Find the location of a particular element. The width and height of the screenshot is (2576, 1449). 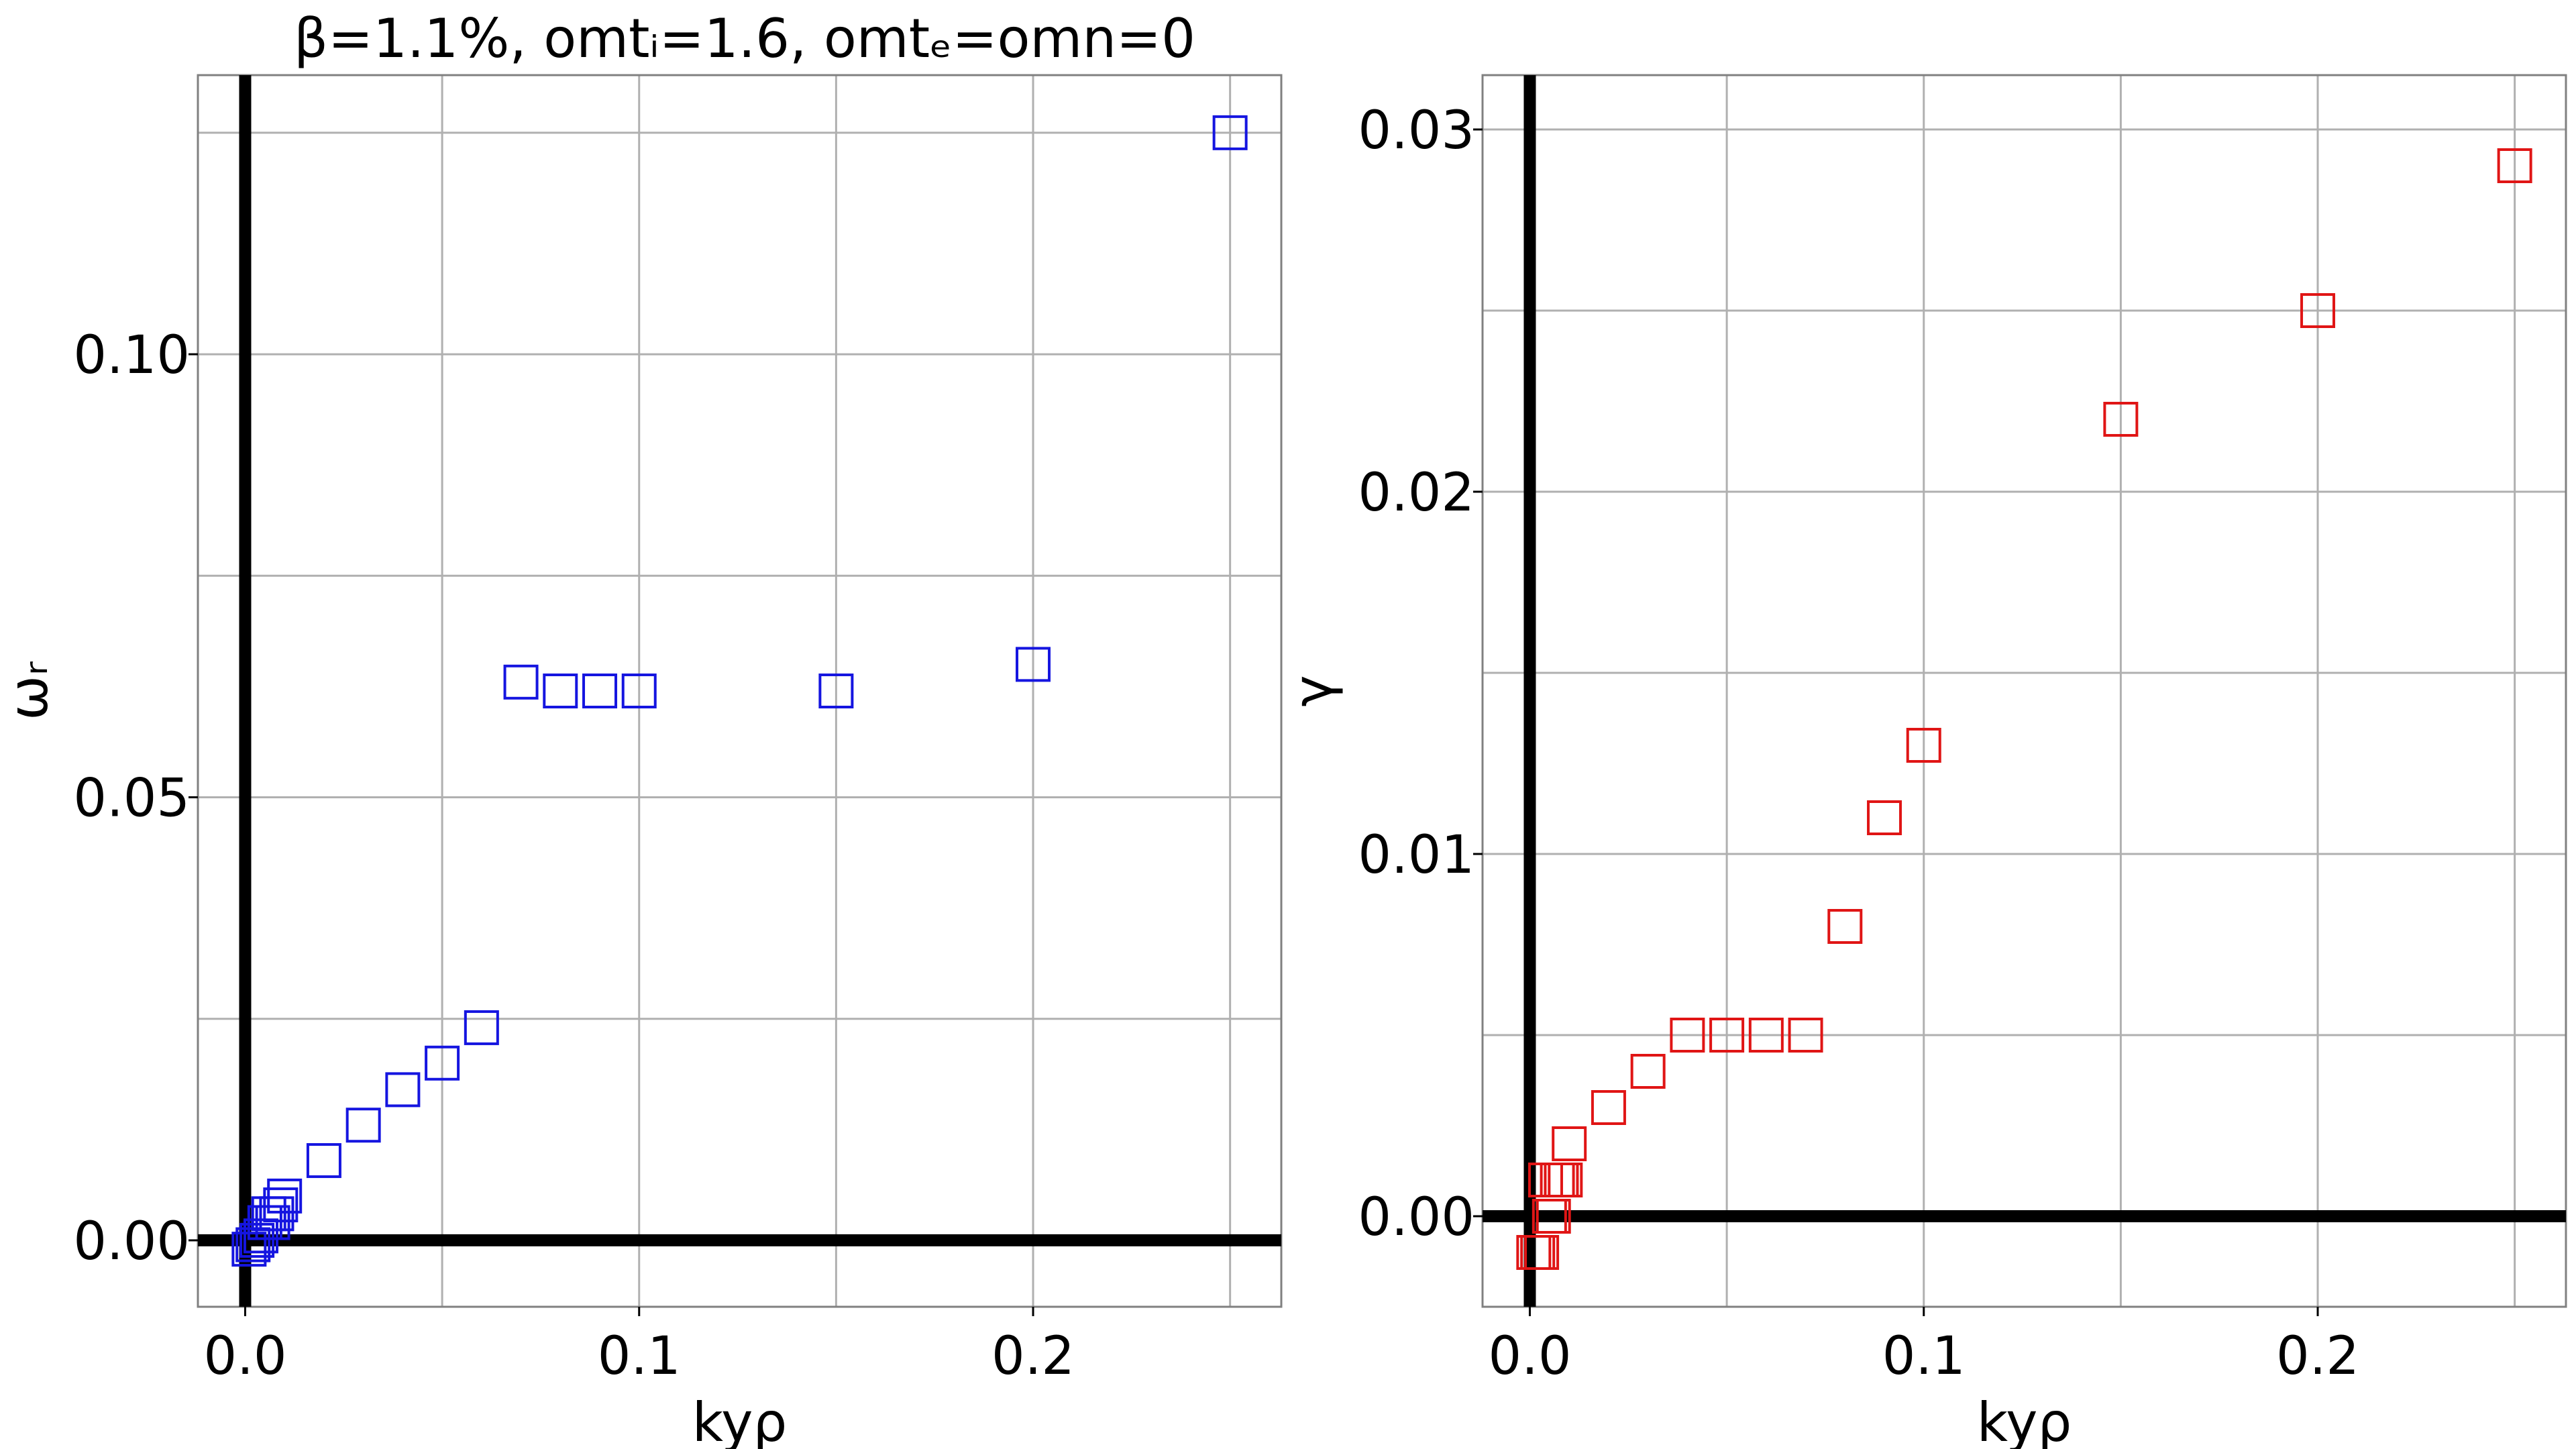

gamma-x-tick-label: 0.1 is located at coordinates (1924, 1356).